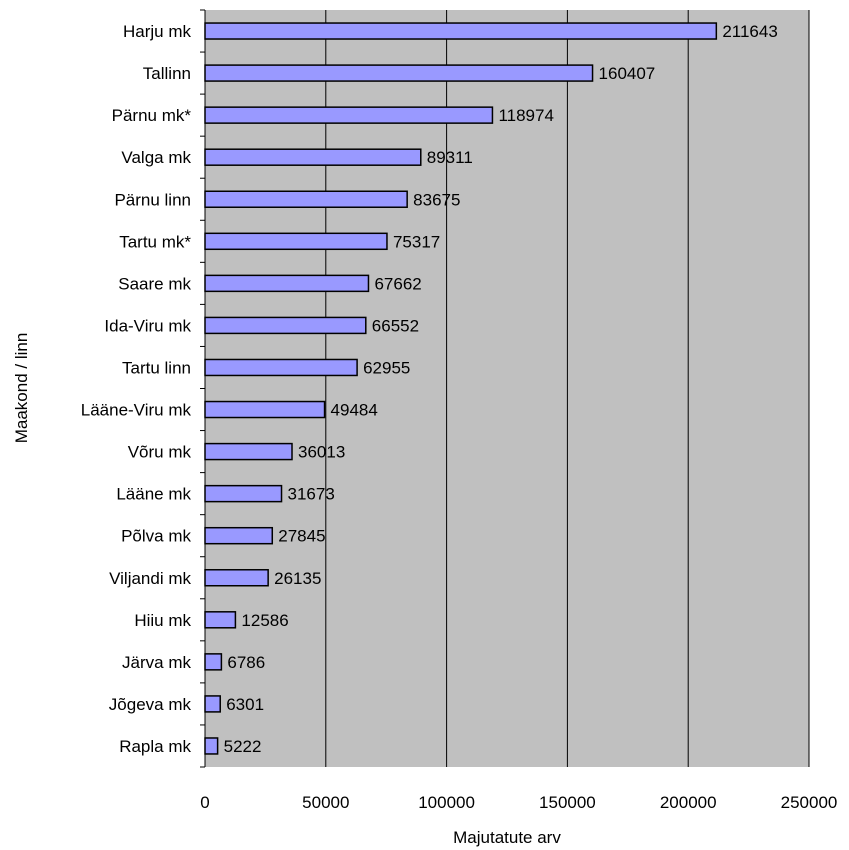 The height and width of the screenshot is (850, 849). What do you see at coordinates (156, 662) in the screenshot?
I see `category-label: Järva mk` at bounding box center [156, 662].